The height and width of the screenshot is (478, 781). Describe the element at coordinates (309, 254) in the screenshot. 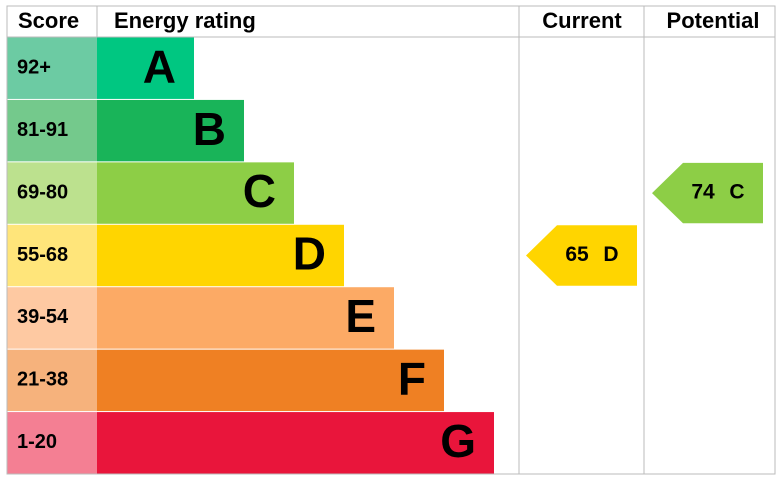

I see `rating-letter: D` at that location.